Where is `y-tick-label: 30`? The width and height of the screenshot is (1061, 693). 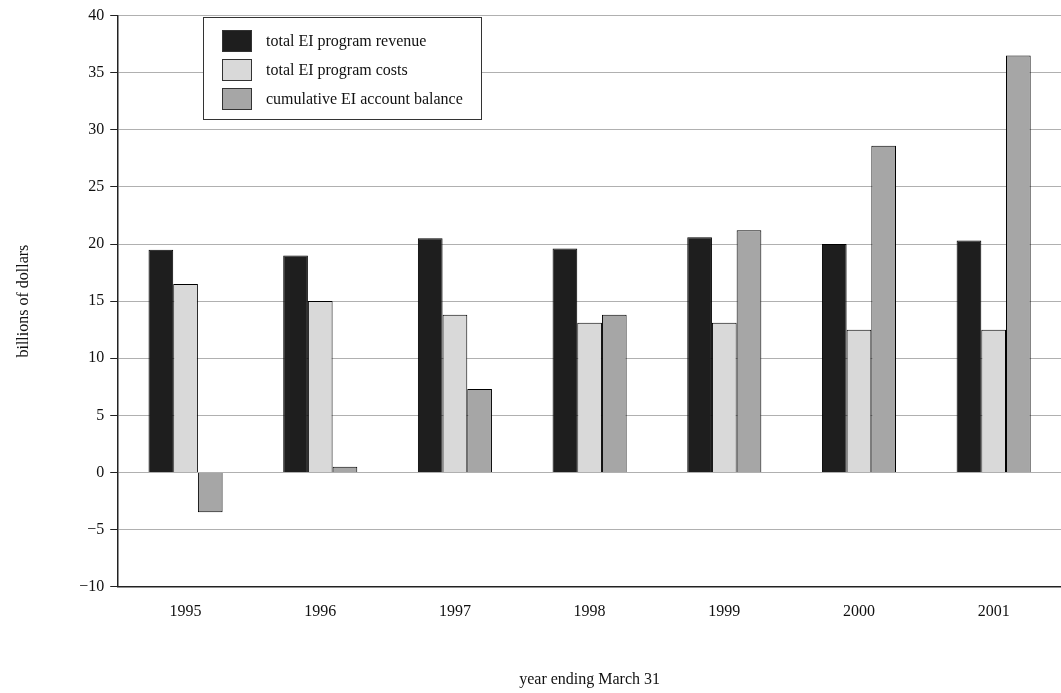 y-tick-label: 30 is located at coordinates (96, 128).